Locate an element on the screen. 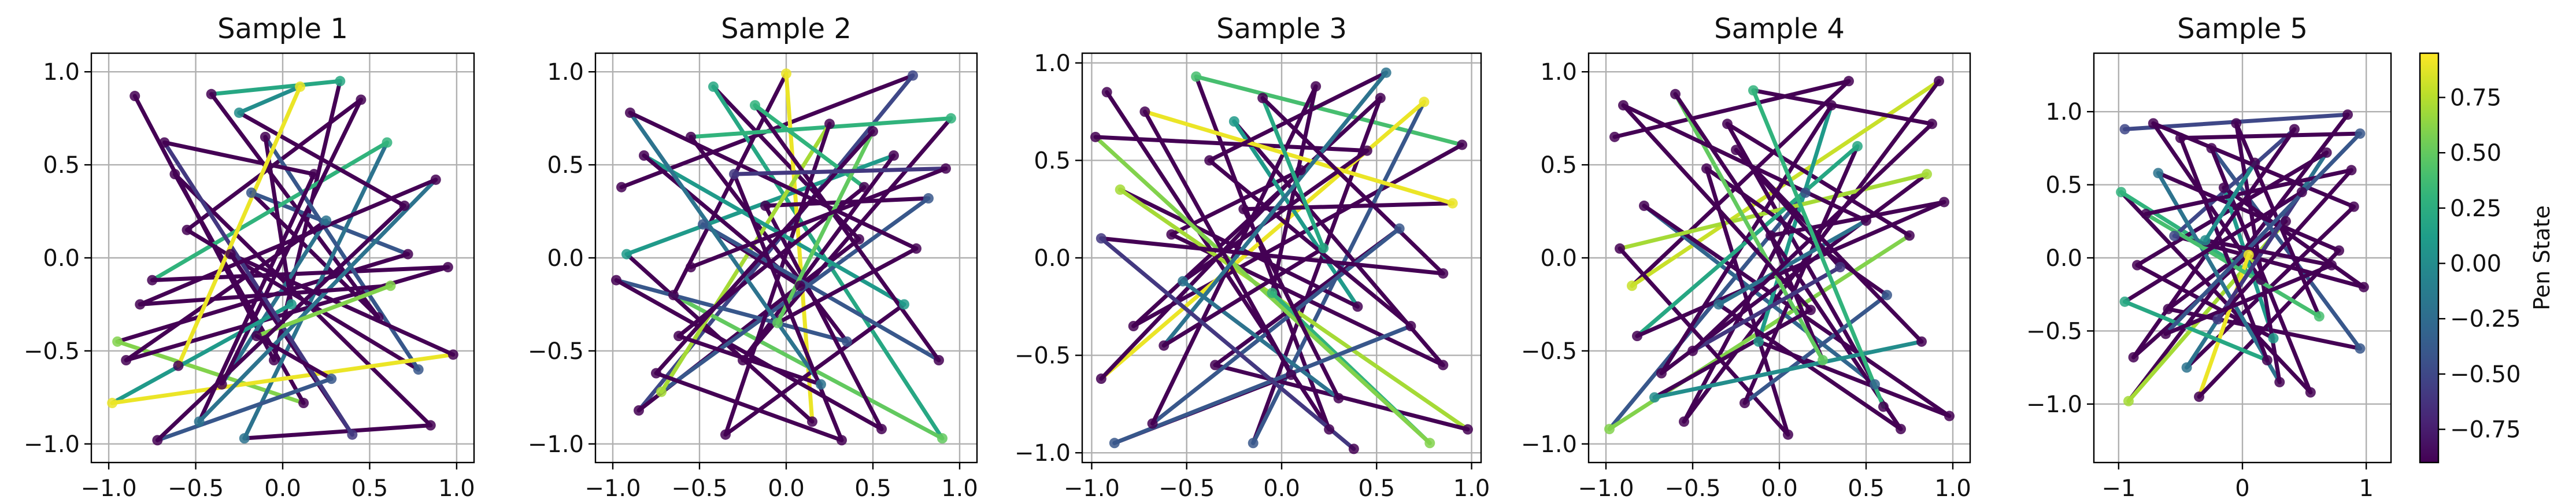  subplot-5: −1 0 1 −1.0 −0.5 0.0 0.5 1.0 Sample 5 is located at coordinates (2209, 257).